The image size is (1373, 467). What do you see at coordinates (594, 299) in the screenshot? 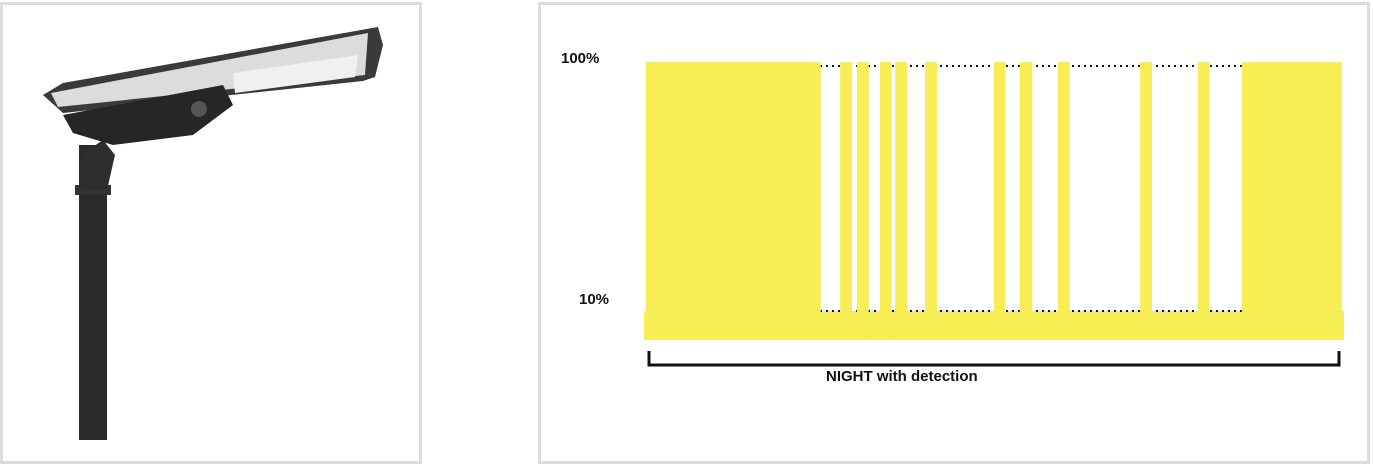
I see `y-label-10: 10%` at bounding box center [594, 299].